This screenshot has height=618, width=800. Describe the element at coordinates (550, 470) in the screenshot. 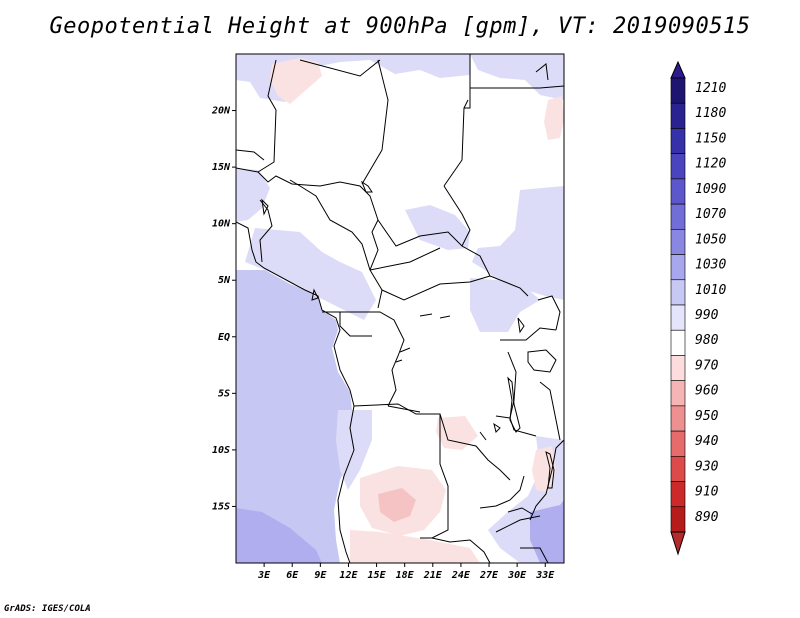

I see `lake-malawi` at that location.